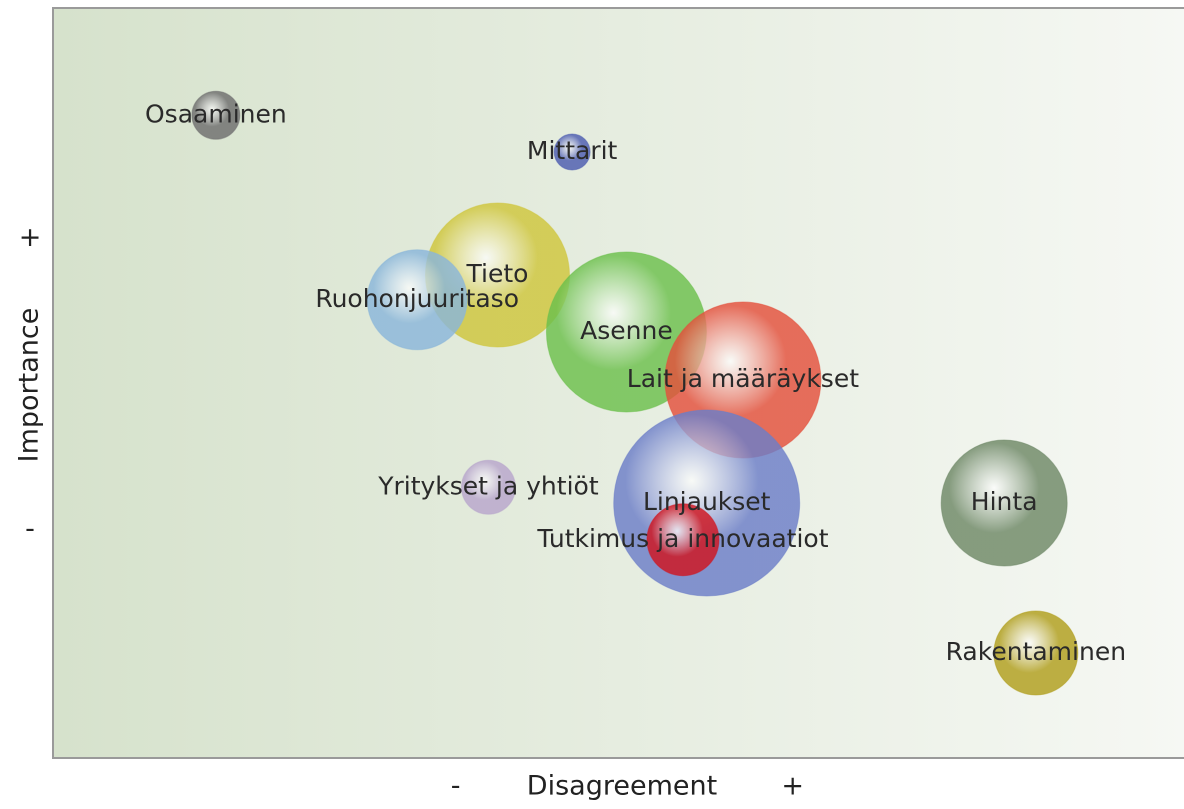 This screenshot has height=809, width=1184. Describe the element at coordinates (622, 786) in the screenshot. I see `x-axis-label: Disagreement` at that location.